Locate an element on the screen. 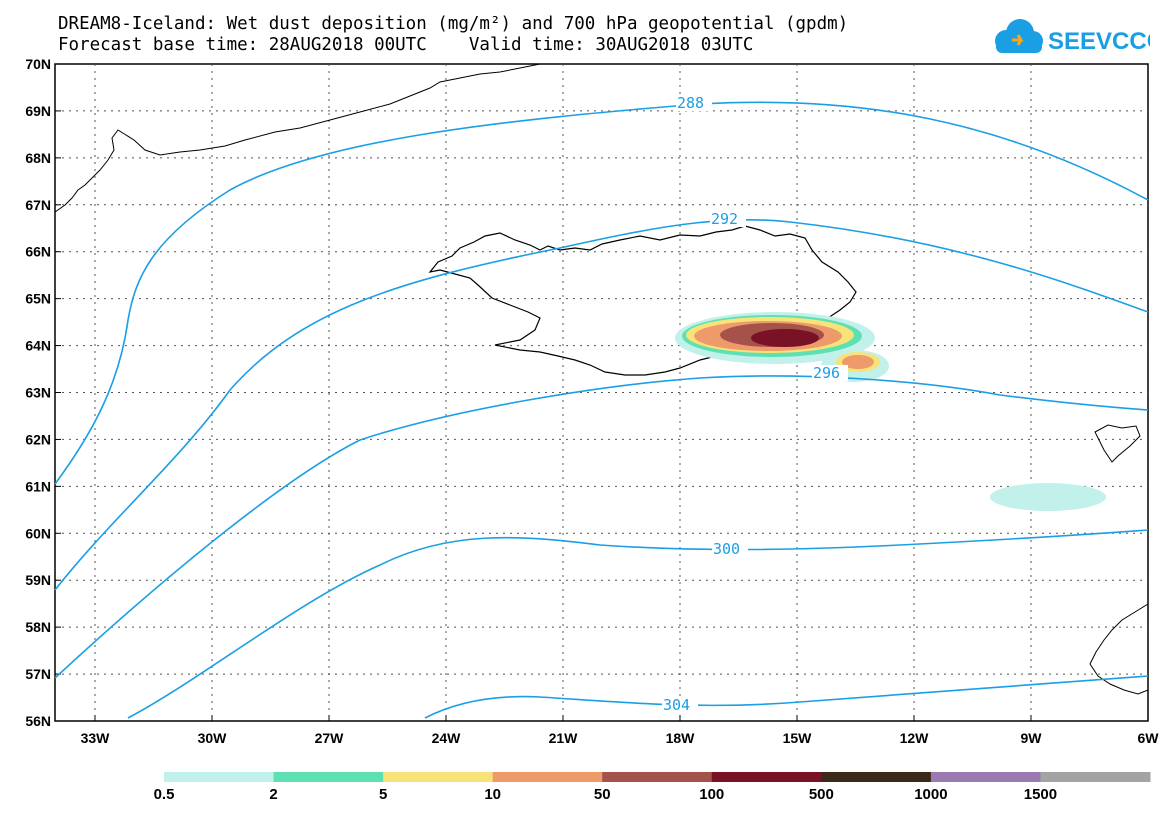  legend-label: 500 is located at coordinates (821, 794).